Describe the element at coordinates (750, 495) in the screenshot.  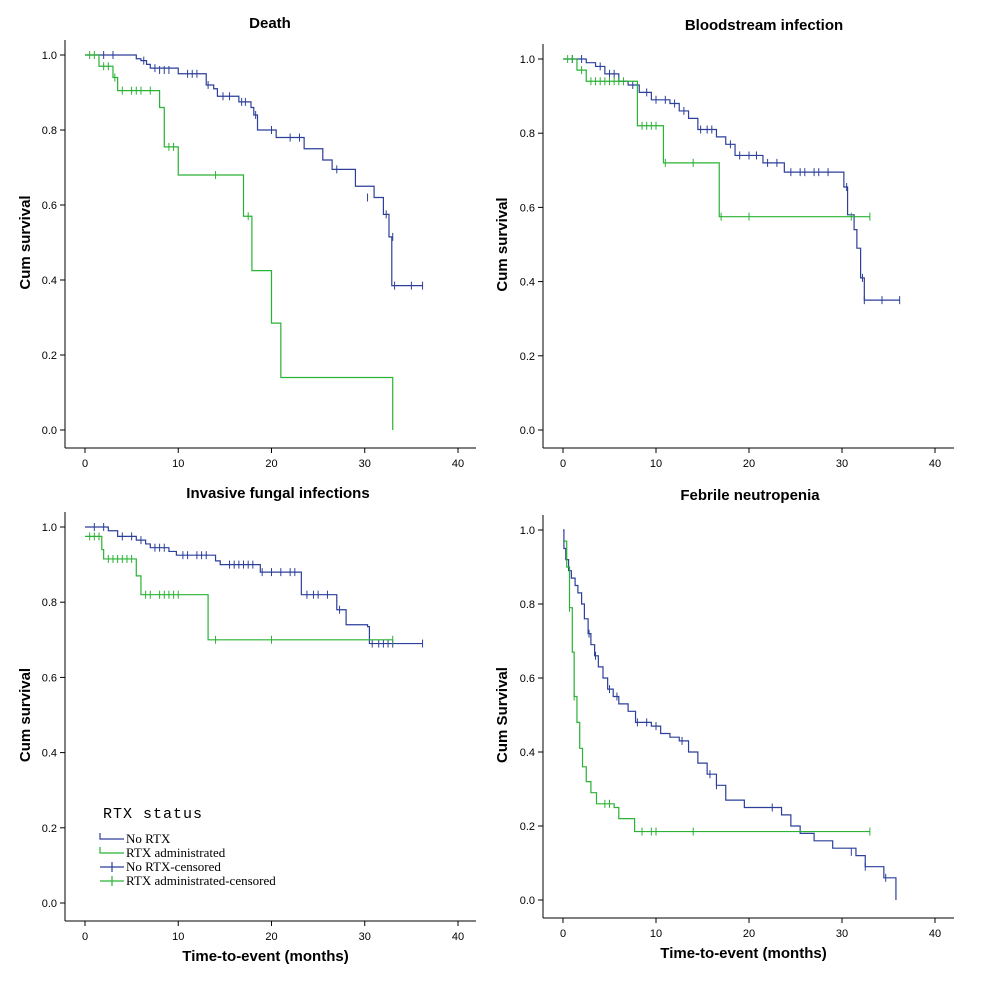
I see `chart-title: Febrile neutropenia` at that location.